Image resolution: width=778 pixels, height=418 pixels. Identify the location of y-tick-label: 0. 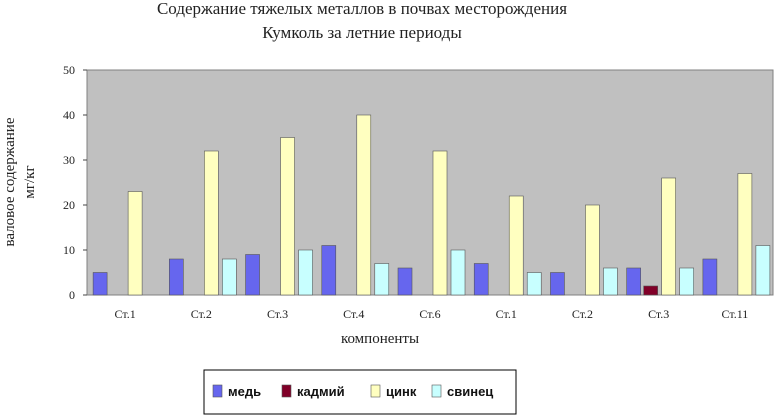
(72, 295).